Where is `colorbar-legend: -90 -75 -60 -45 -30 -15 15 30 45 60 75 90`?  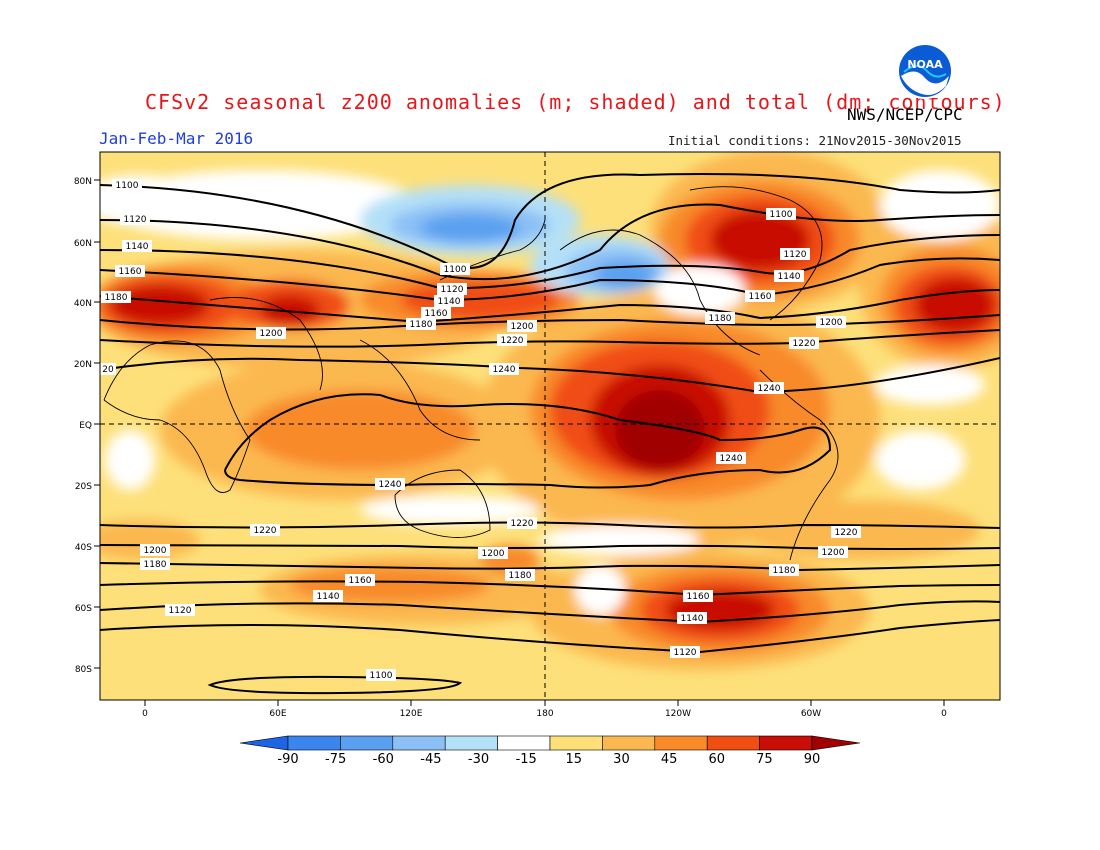
colorbar-legend: -90 -75 -60 -45 -30 -15 15 30 45 60 75 90 is located at coordinates (550, 751).